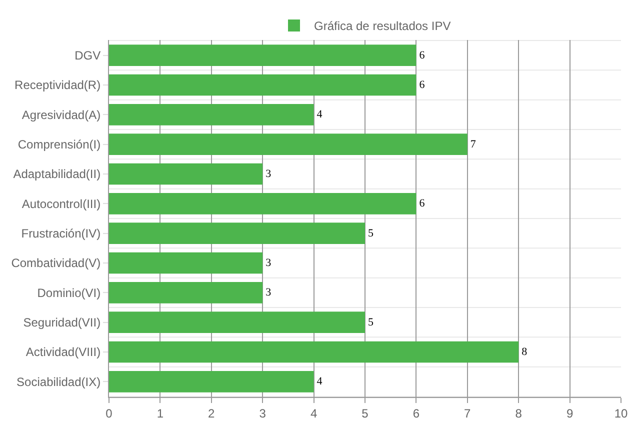 This screenshot has height=431, width=639. Describe the element at coordinates (61, 233) in the screenshot. I see `y-tick-label: Frustración(IV)` at that location.